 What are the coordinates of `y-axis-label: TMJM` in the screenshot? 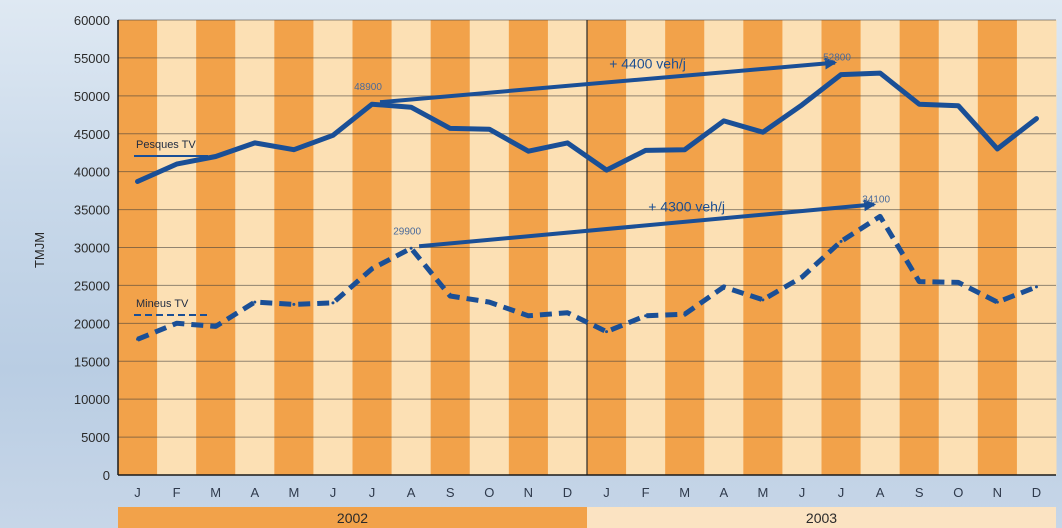 It's located at (39, 250).